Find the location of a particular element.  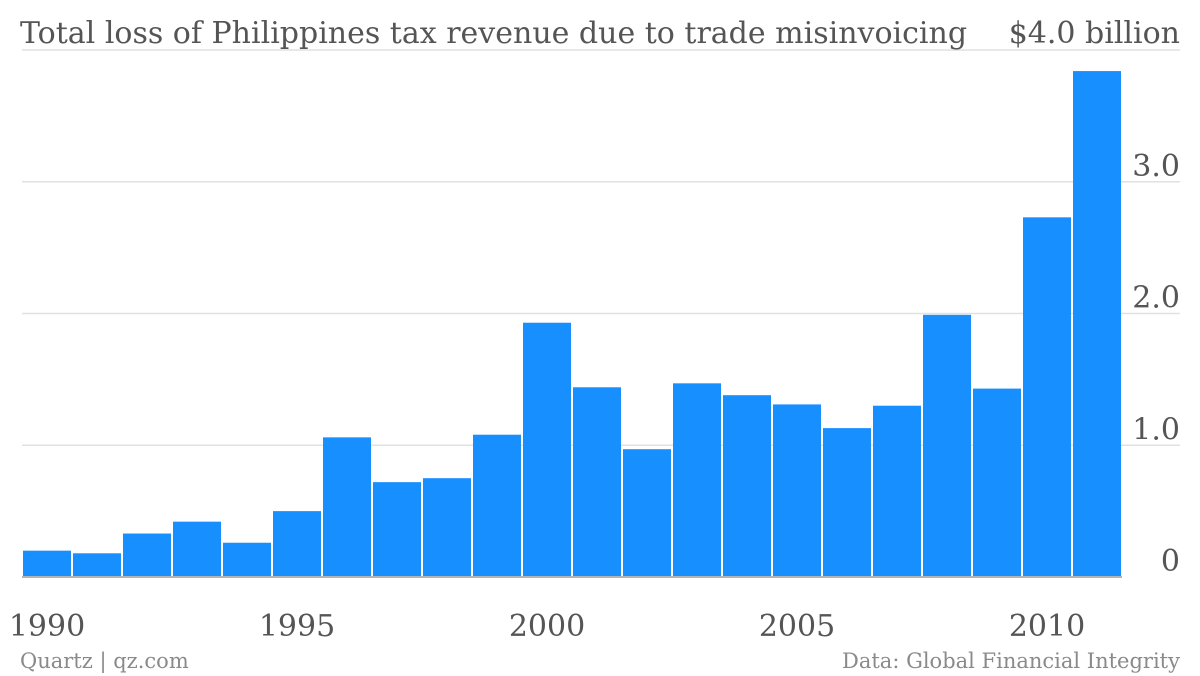

bar-2003 is located at coordinates (697, 480).